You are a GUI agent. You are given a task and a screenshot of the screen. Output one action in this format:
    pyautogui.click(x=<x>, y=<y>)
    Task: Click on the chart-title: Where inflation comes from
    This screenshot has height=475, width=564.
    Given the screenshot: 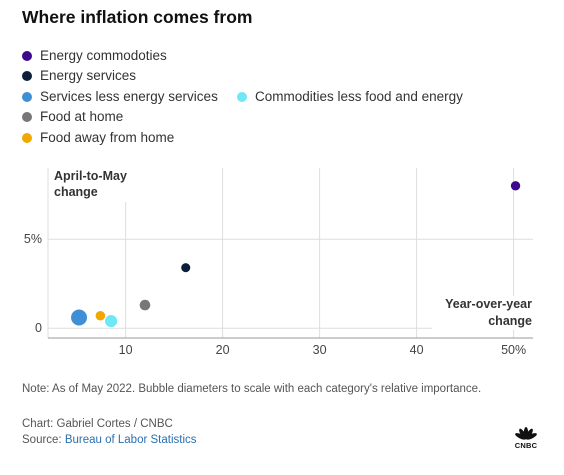 What is the action you would take?
    pyautogui.click(x=137, y=17)
    